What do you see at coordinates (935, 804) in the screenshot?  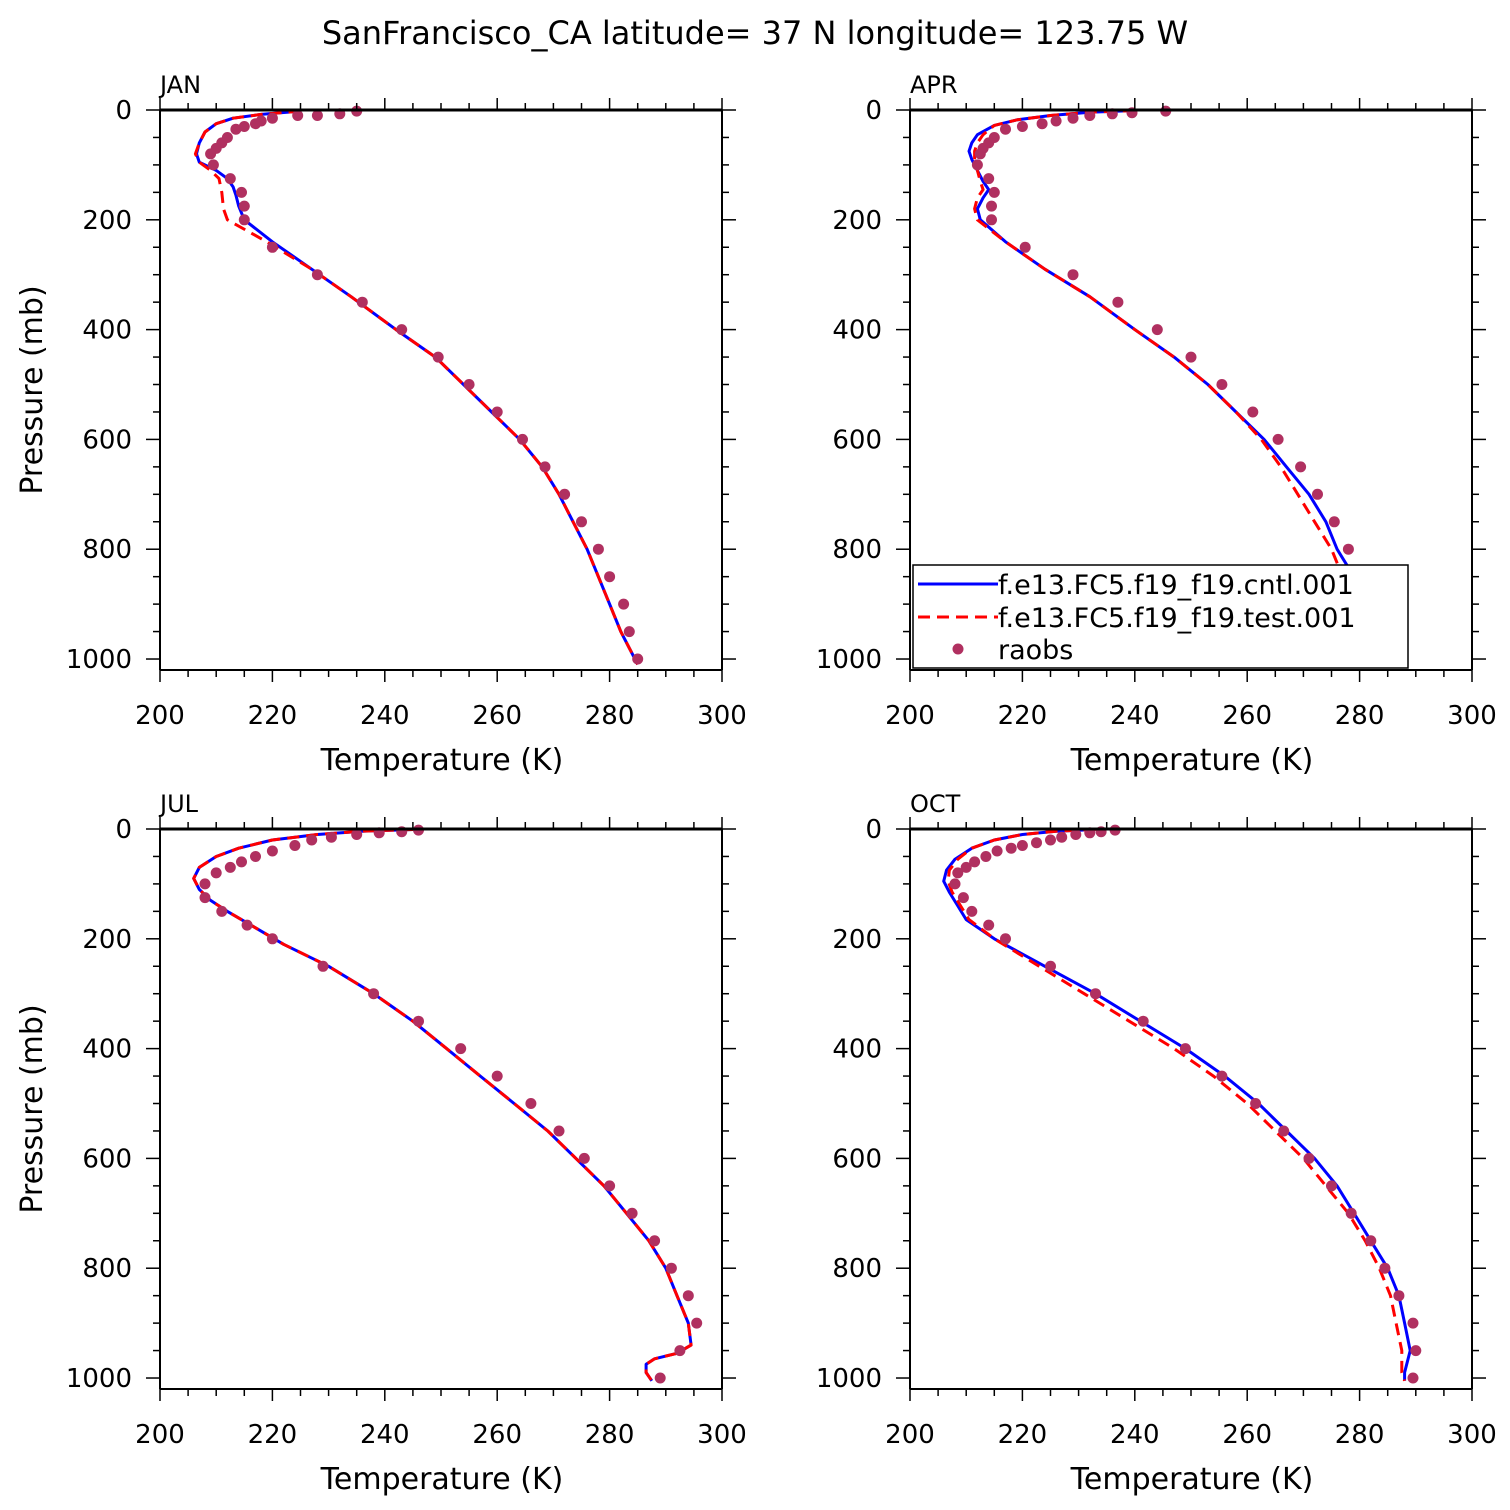 I see `panel-title: OCT` at bounding box center [935, 804].